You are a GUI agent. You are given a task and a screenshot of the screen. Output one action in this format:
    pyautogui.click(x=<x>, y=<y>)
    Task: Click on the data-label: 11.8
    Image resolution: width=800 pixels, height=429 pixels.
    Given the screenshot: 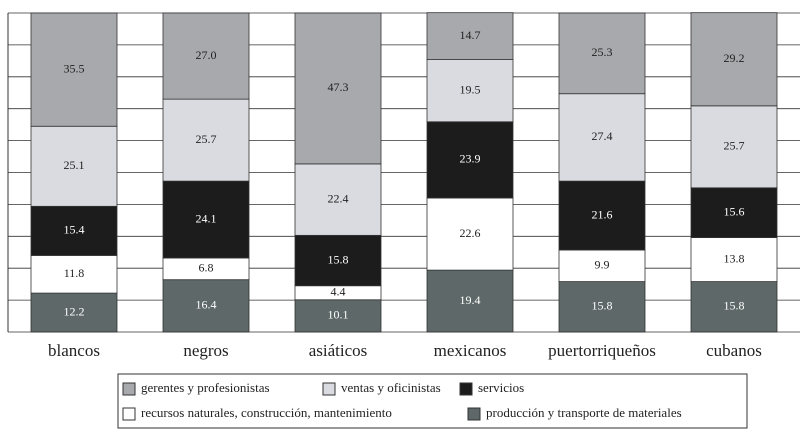 What is the action you would take?
    pyautogui.click(x=74, y=273)
    